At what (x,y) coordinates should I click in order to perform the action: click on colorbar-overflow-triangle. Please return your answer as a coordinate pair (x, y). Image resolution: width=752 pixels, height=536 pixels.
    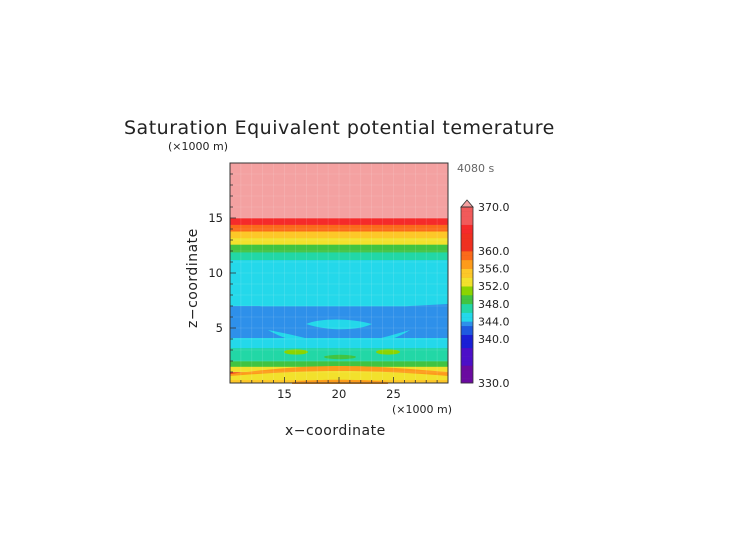
    Looking at the image, I should click on (467, 203).